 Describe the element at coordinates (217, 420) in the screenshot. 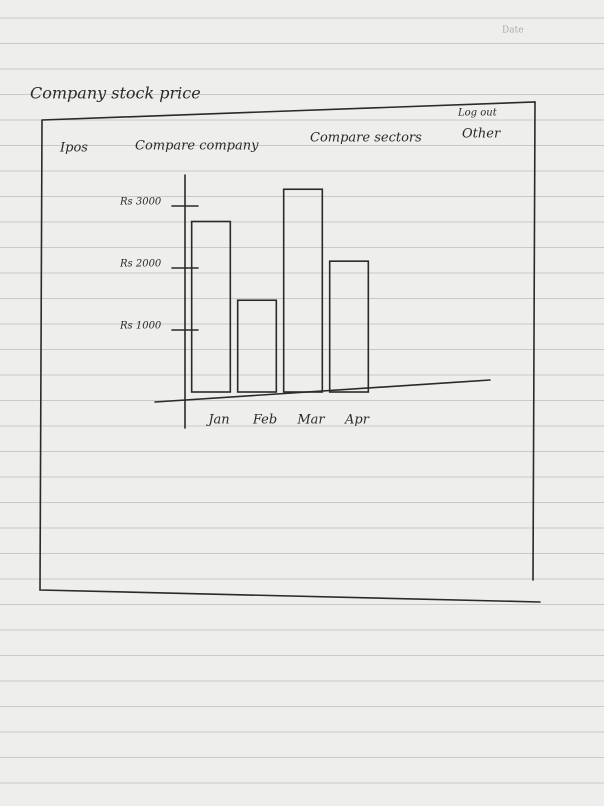

I see `x-tick-label: Jan` at that location.